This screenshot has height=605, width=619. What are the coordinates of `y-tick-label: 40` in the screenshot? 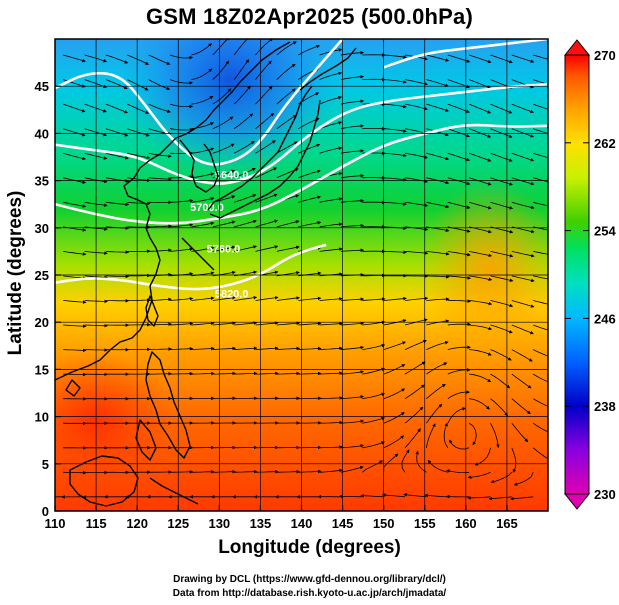 It's located at (42, 133).